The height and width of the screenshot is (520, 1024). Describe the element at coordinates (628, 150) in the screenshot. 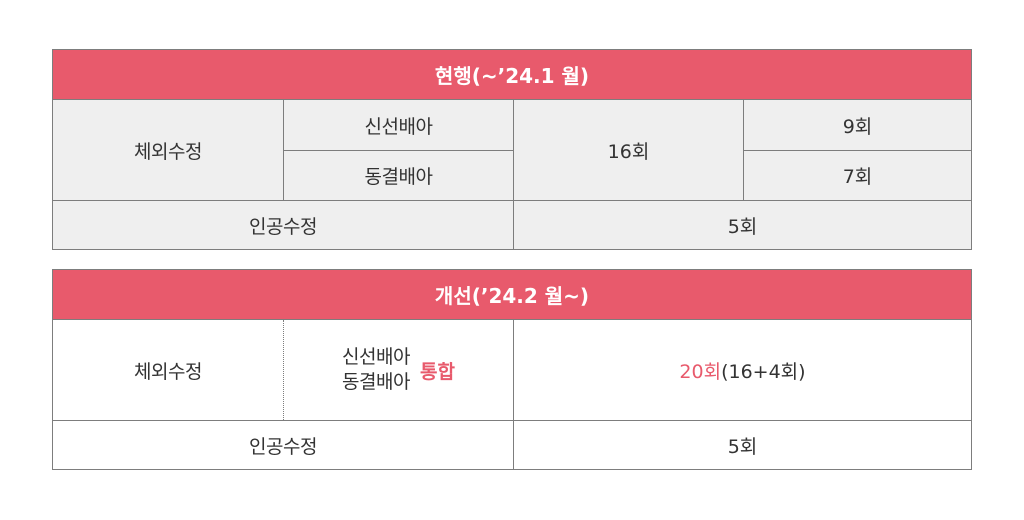

I see `ivf-total-count: 16회` at that location.